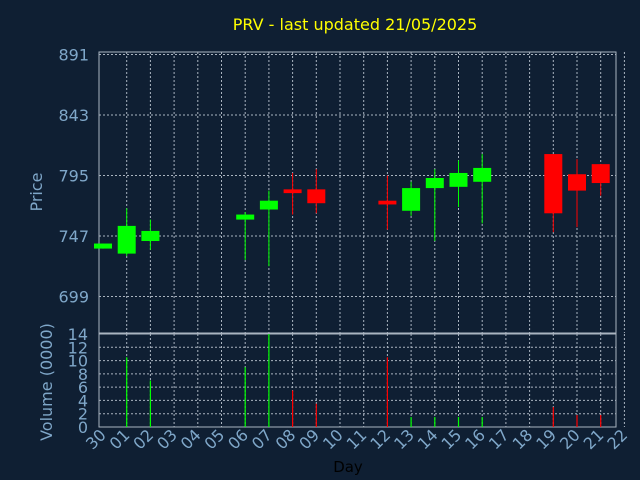  What do you see at coordinates (73, 115) in the screenshot?
I see `price-tick-label: 843` at bounding box center [73, 115].